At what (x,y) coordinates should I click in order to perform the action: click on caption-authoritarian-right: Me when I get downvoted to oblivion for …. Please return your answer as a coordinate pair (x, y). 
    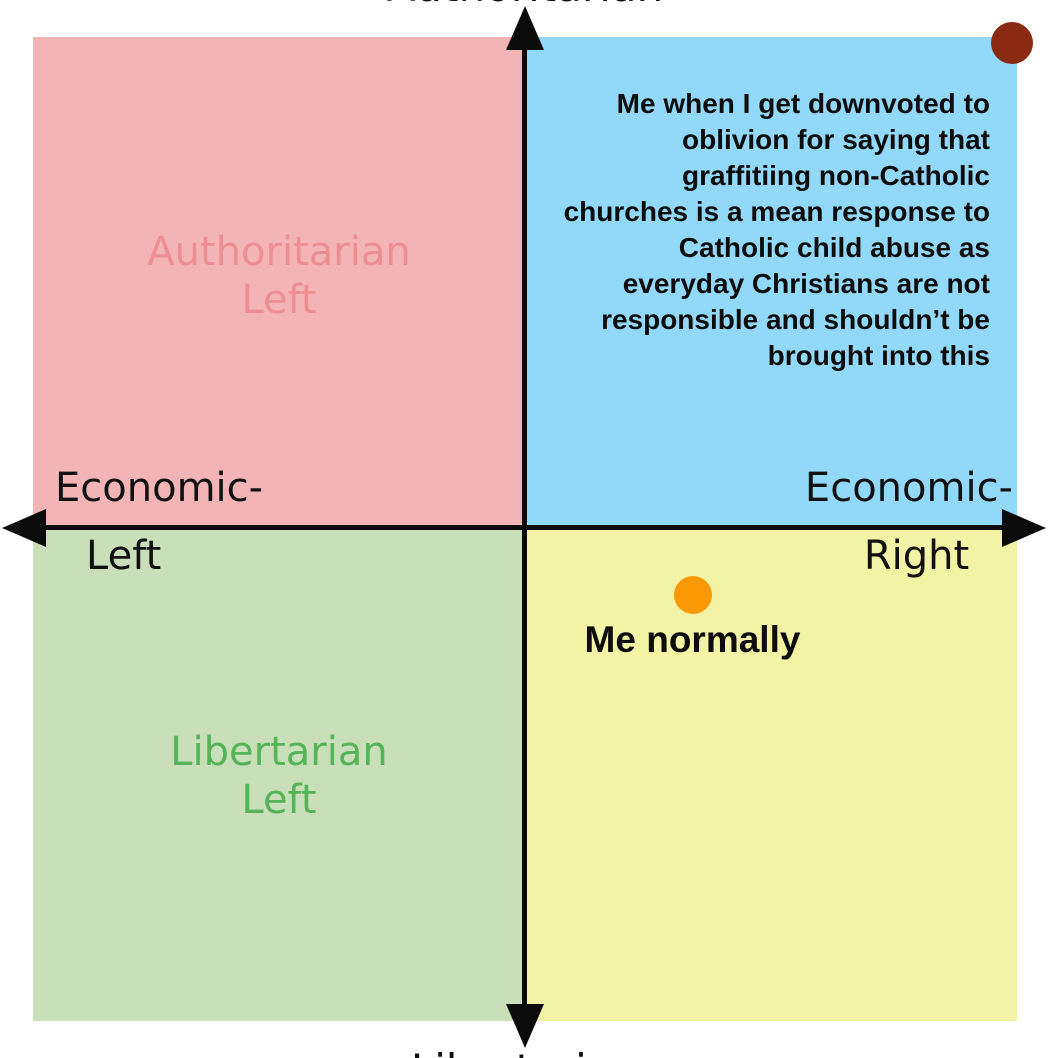
    Looking at the image, I should click on (755, 230).